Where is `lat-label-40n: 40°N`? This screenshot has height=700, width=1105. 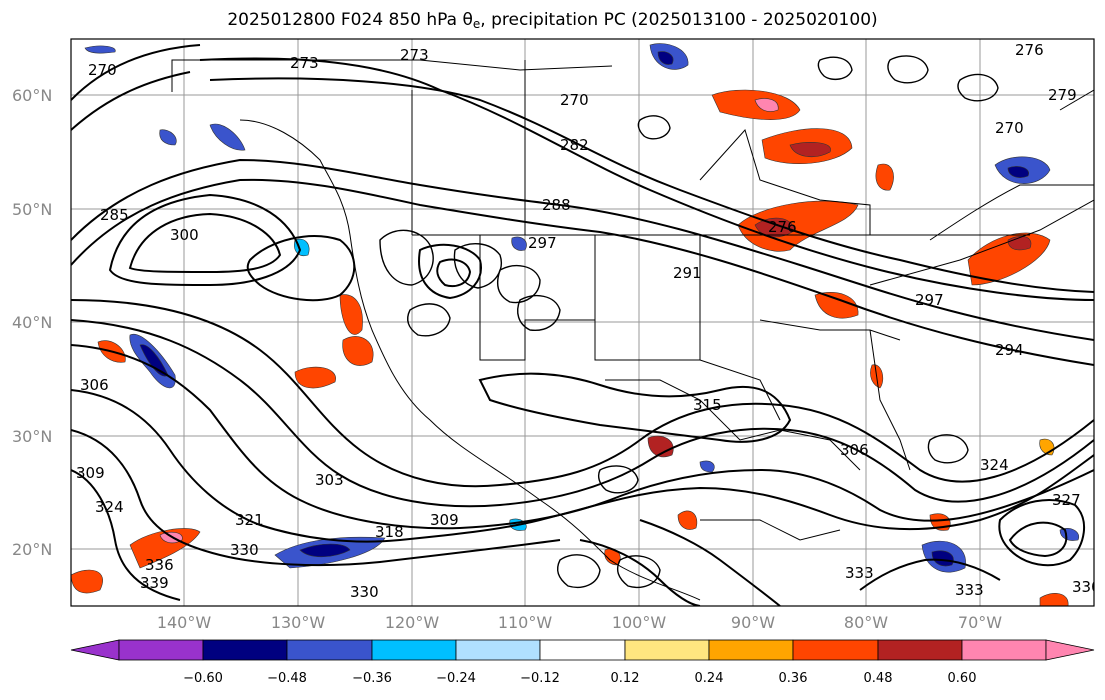 lat-label-40n: 40°N is located at coordinates (32, 322).